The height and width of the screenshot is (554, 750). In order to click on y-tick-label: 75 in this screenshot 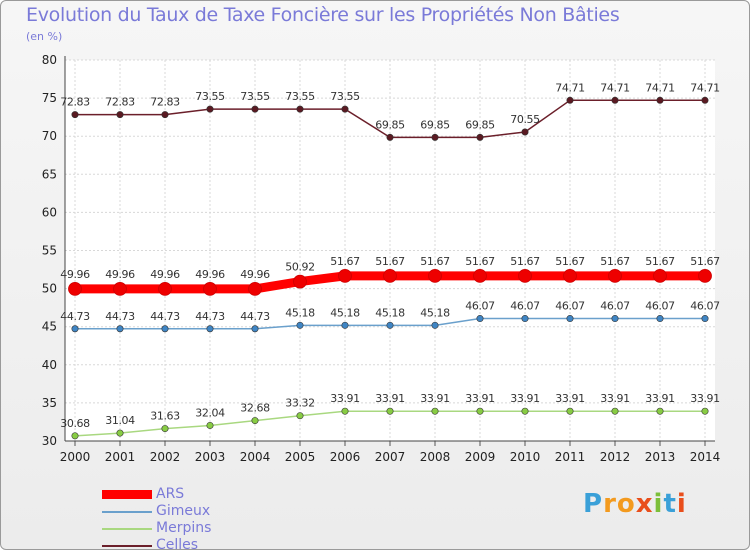, I will do `click(49, 98)`.